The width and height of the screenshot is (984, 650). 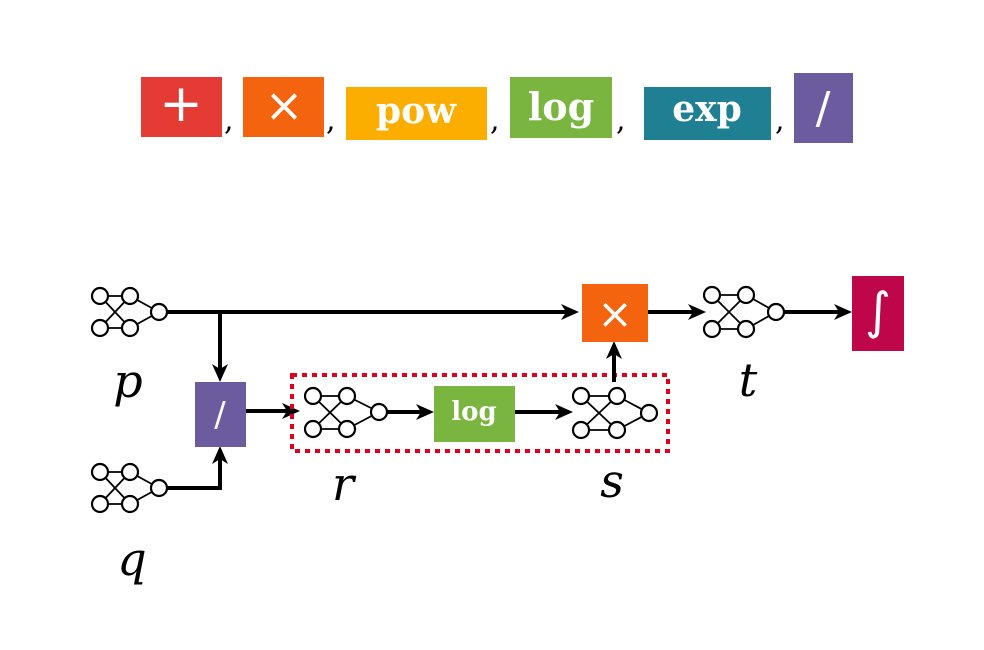 I want to click on legend-divide: /, so click(x=823, y=108).